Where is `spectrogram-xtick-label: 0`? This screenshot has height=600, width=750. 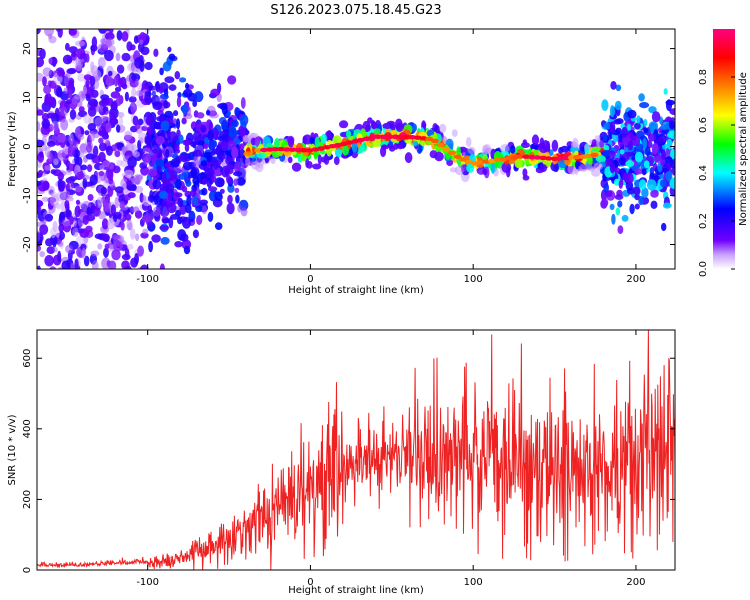 spectrogram-xtick-label: 0 is located at coordinates (310, 279).